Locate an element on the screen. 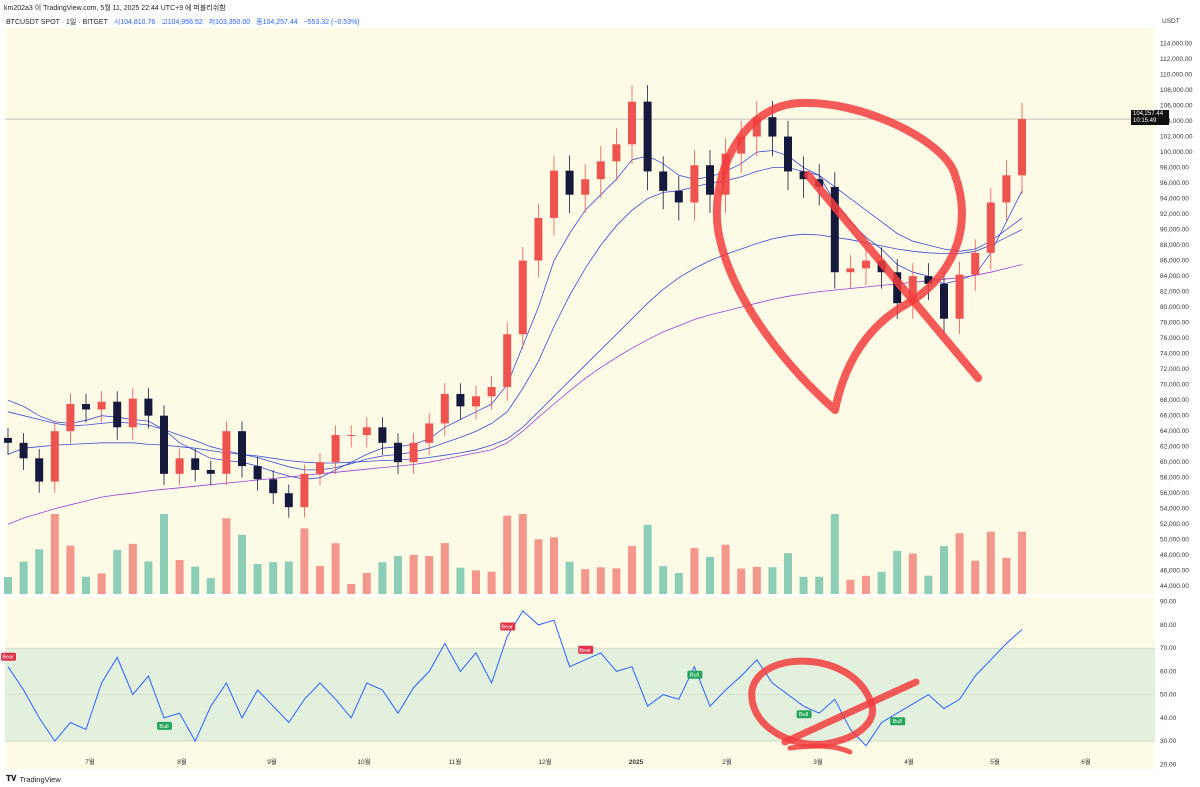 The image size is (1200, 787). rsi-tick-label: 70.00 is located at coordinates (1168, 648).